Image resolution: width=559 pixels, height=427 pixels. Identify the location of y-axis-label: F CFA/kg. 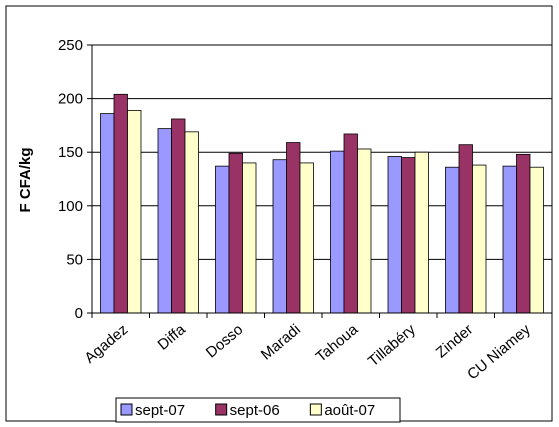
(25, 179).